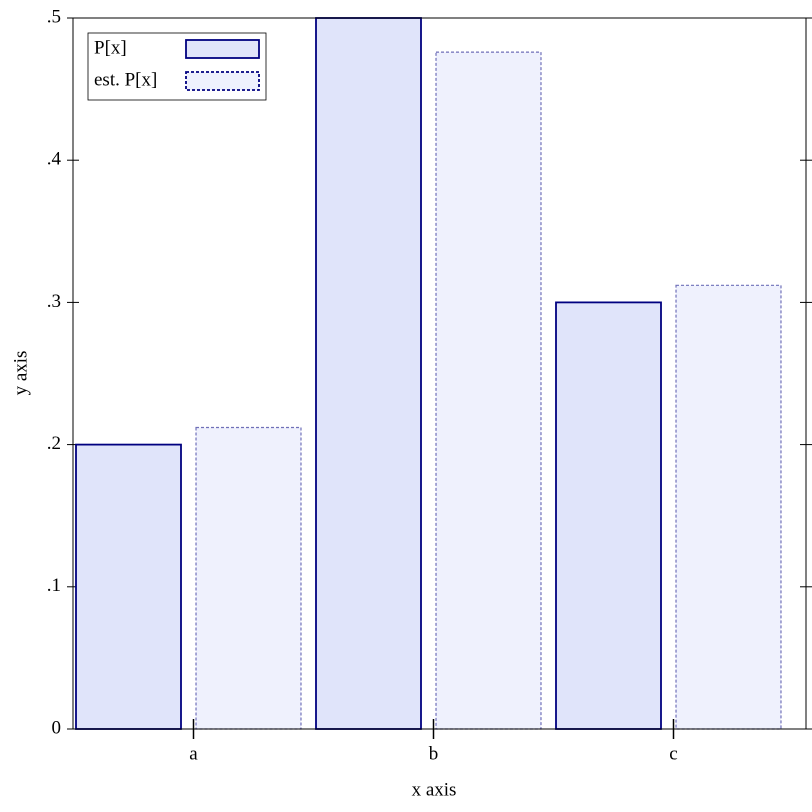 The width and height of the screenshot is (812, 812). What do you see at coordinates (20, 373) in the screenshot?
I see `y-axis-label: y axis` at bounding box center [20, 373].